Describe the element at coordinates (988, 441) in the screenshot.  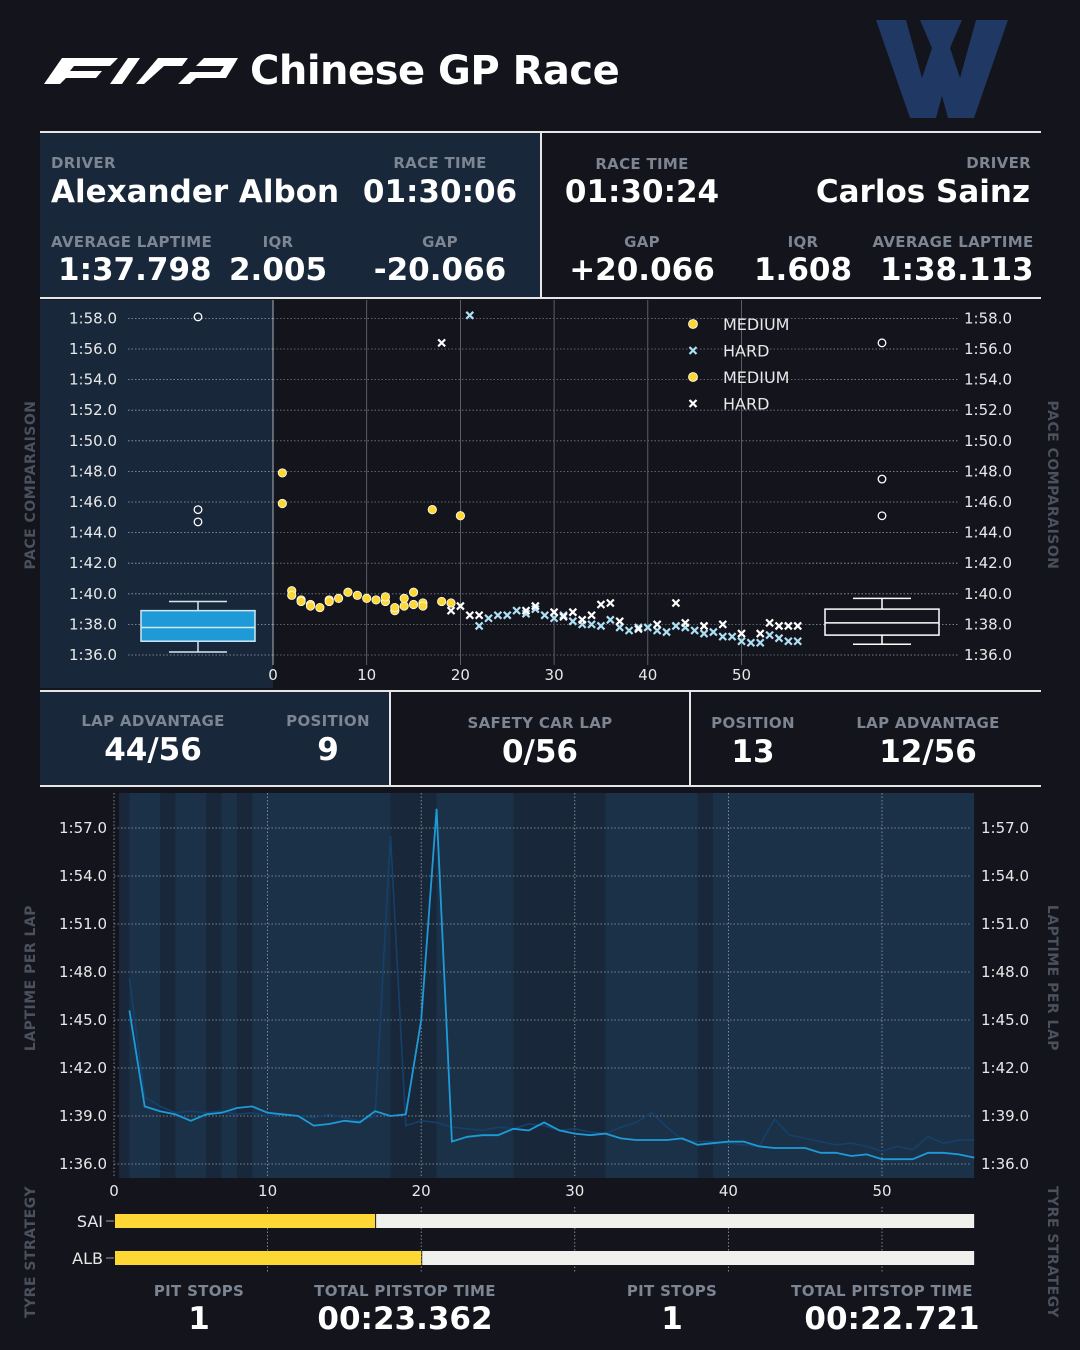
I see `y-tick-label: 1:50.0` at that location.